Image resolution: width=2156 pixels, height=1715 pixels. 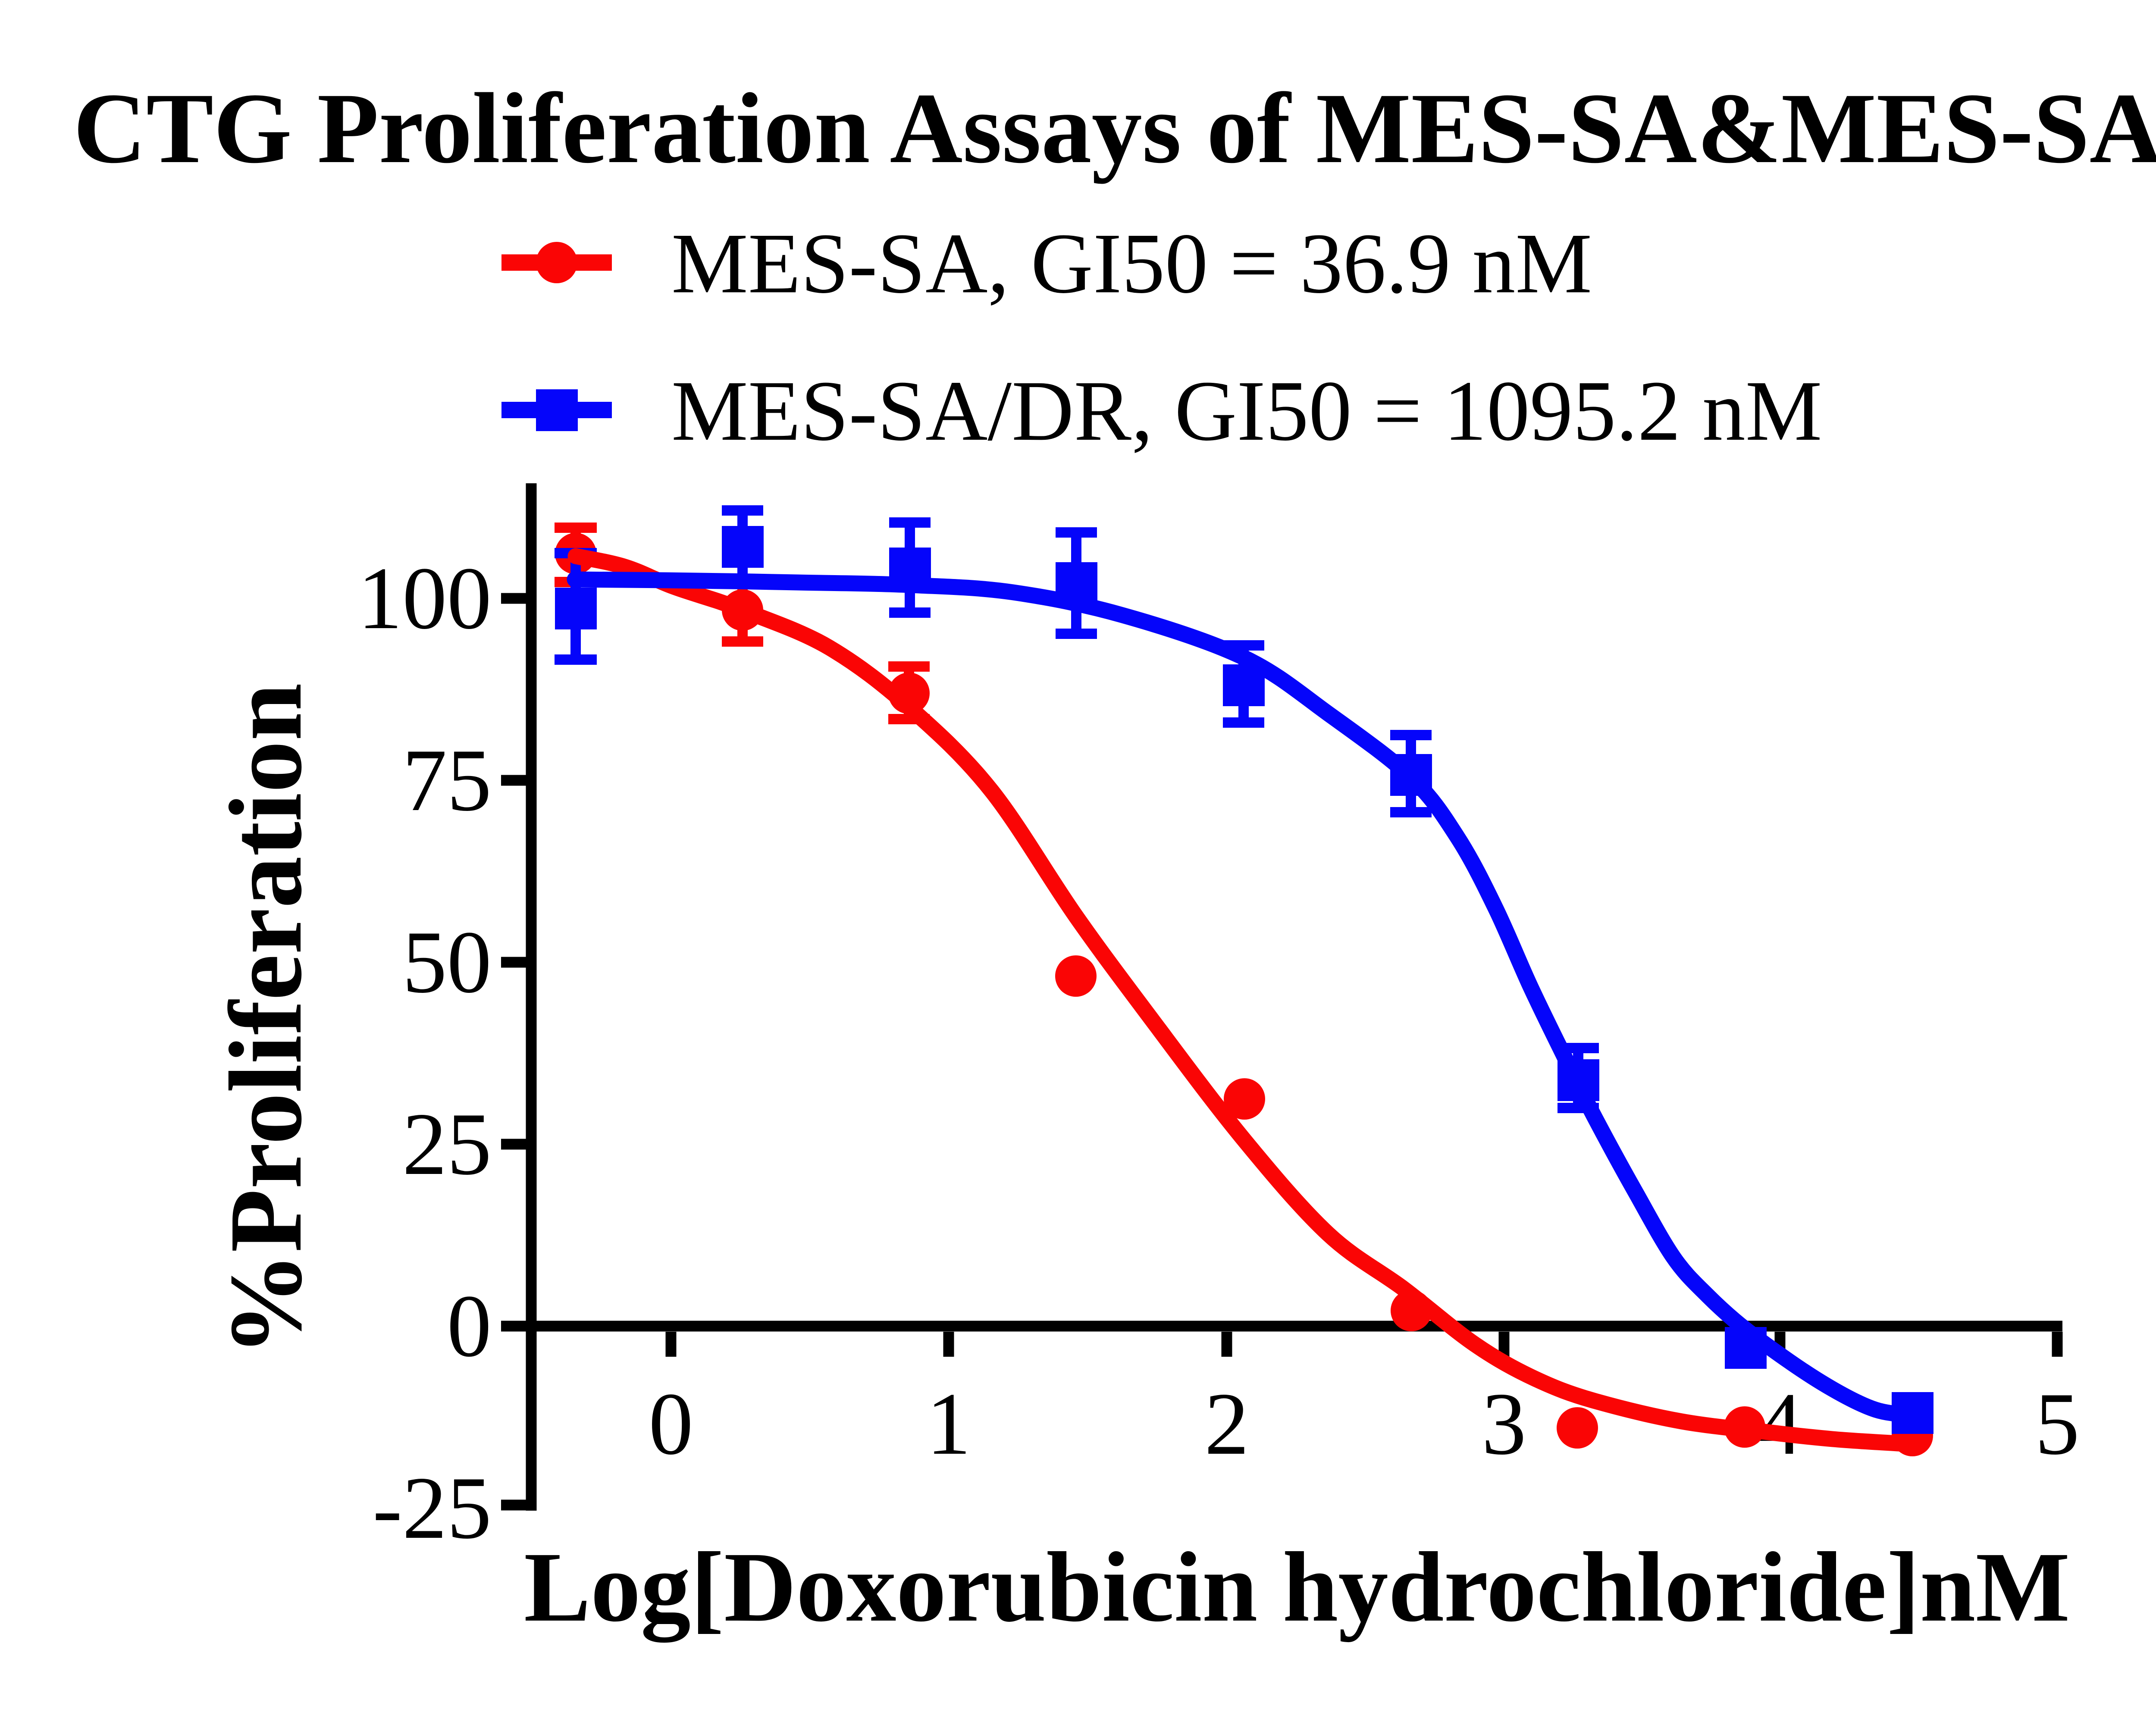 What do you see at coordinates (948, 1424) in the screenshot?
I see `svg-text: 1` at bounding box center [948, 1424].